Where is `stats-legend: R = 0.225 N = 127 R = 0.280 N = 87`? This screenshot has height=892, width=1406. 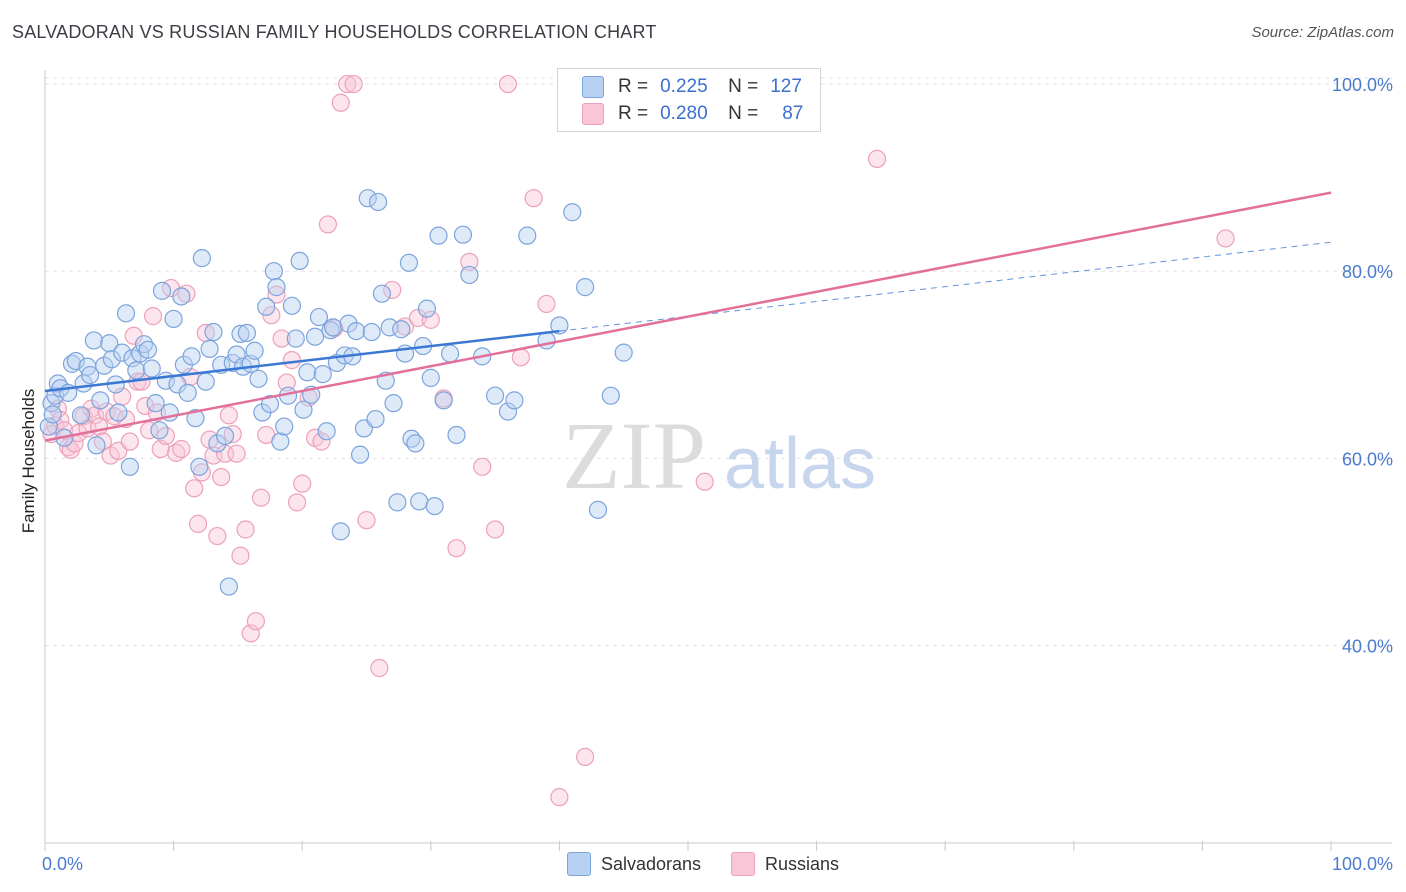 stats-legend: R = 0.225 N = 127 R = 0.280 N = 87 is located at coordinates (689, 100).